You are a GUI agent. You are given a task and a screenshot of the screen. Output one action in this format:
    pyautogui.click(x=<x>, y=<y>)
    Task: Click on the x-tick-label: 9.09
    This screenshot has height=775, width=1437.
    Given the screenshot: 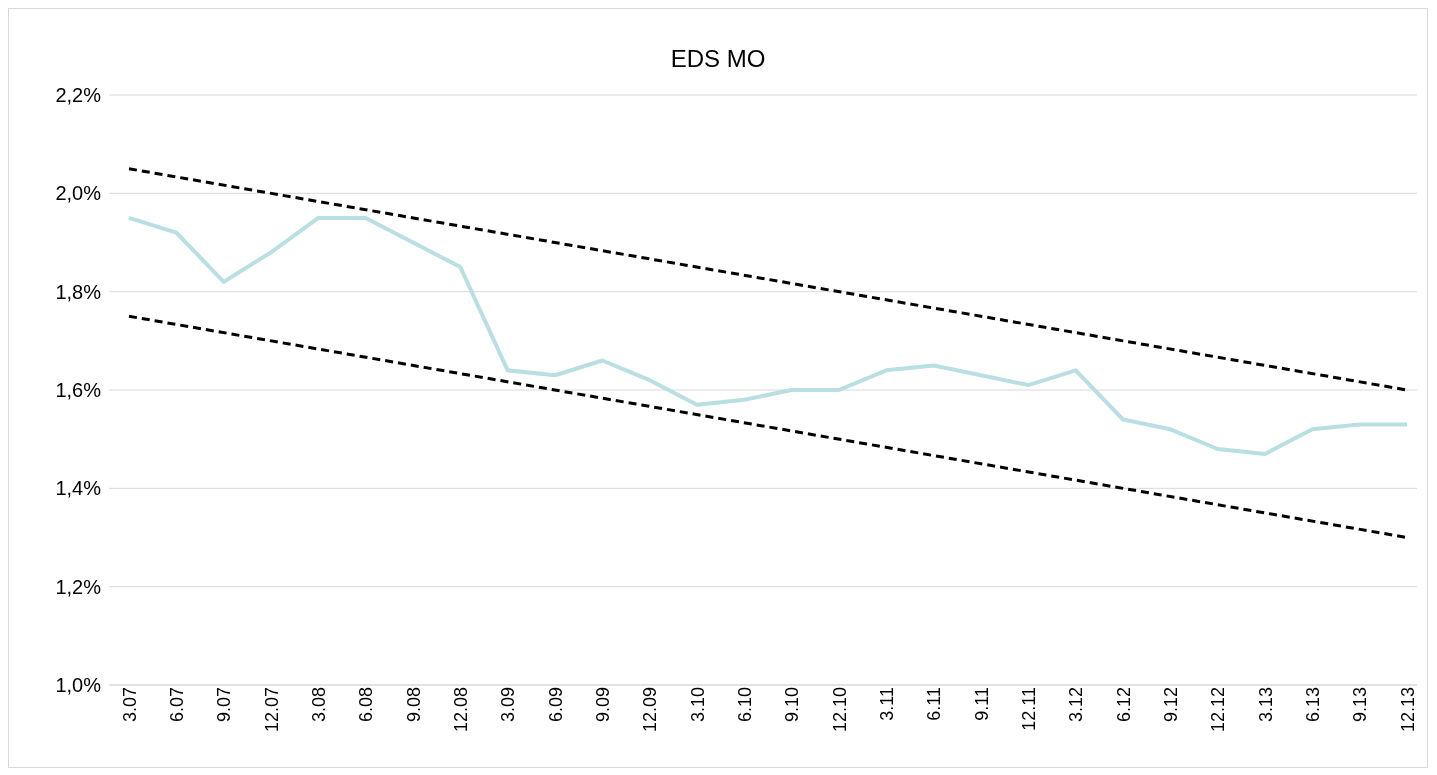 What is the action you would take?
    pyautogui.click(x=603, y=705)
    